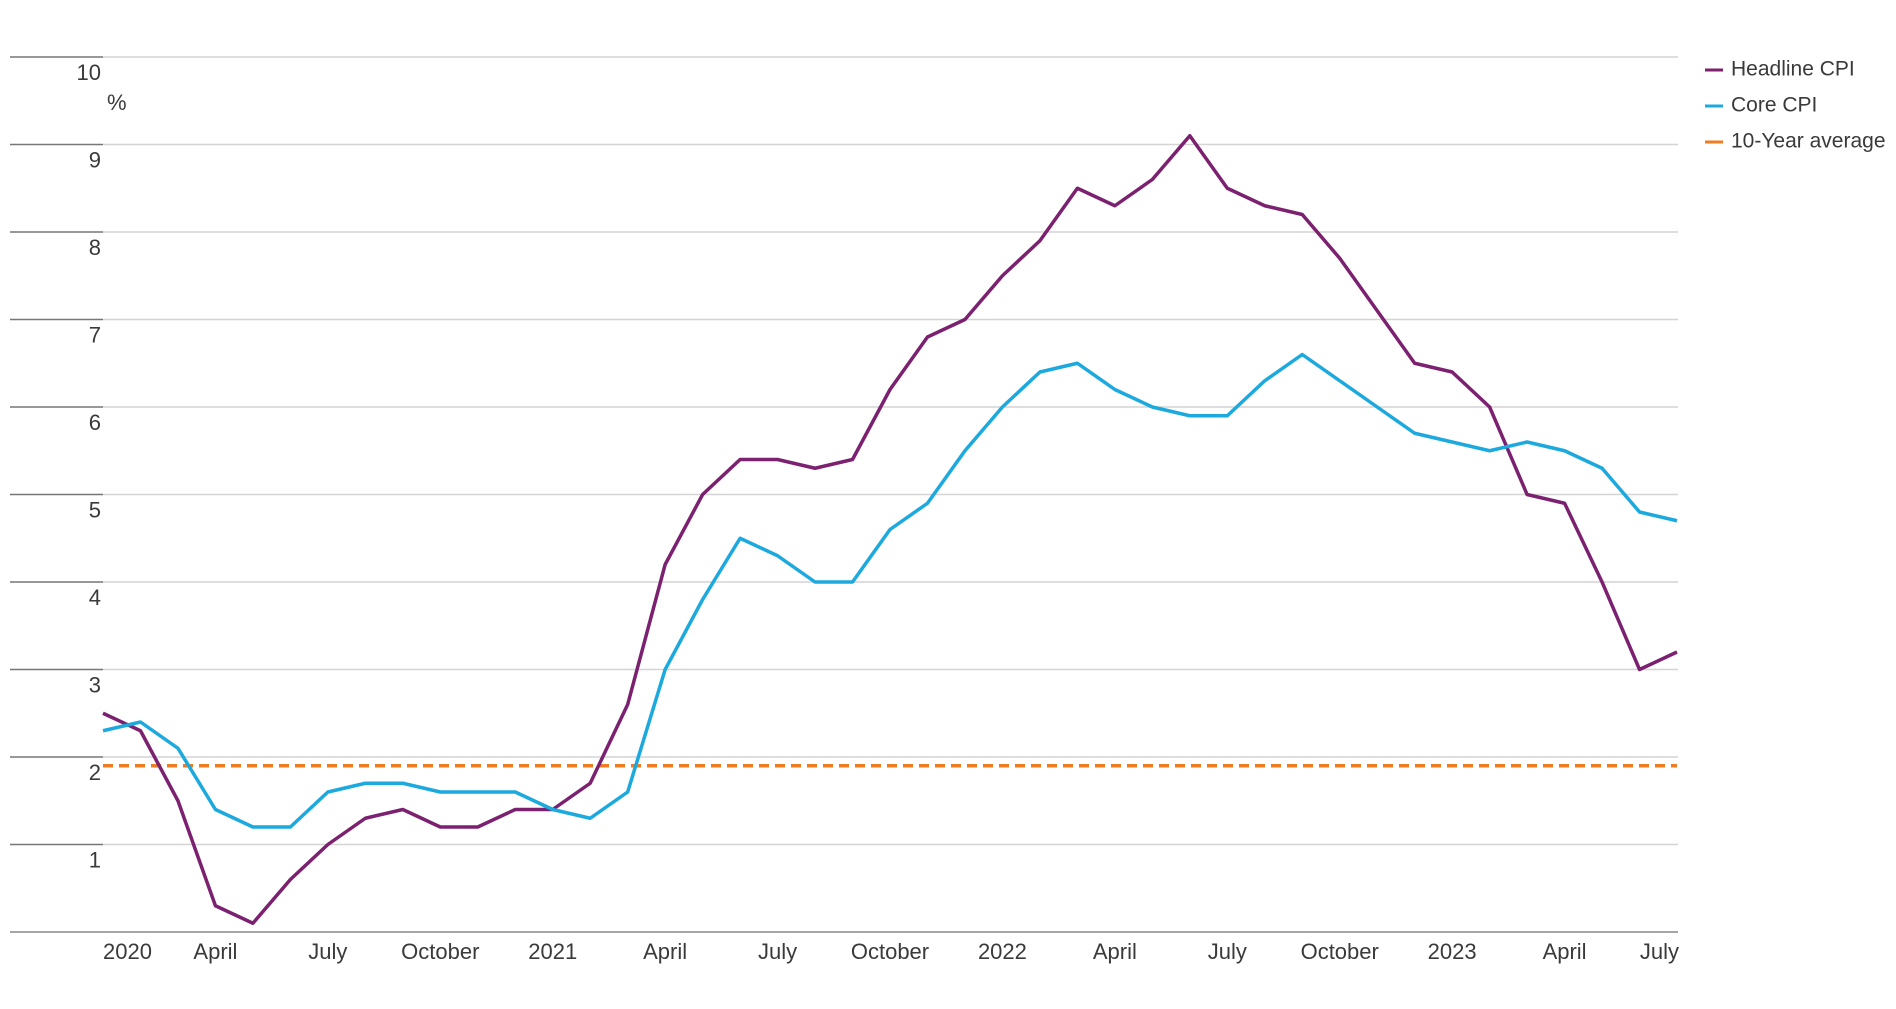 Image resolution: width=1896 pixels, height=1009 pixels. I want to click on y-tick-label: 4, so click(95, 597).